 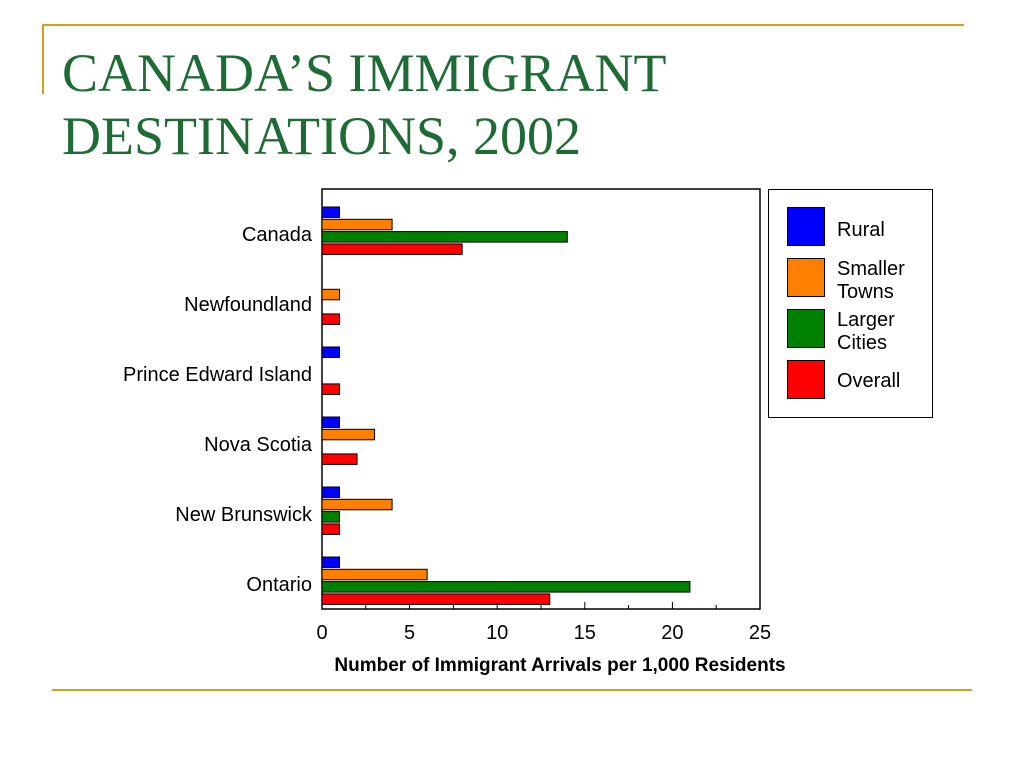 What do you see at coordinates (357, 224) in the screenshot?
I see `bar-canada-smaller-towns` at bounding box center [357, 224].